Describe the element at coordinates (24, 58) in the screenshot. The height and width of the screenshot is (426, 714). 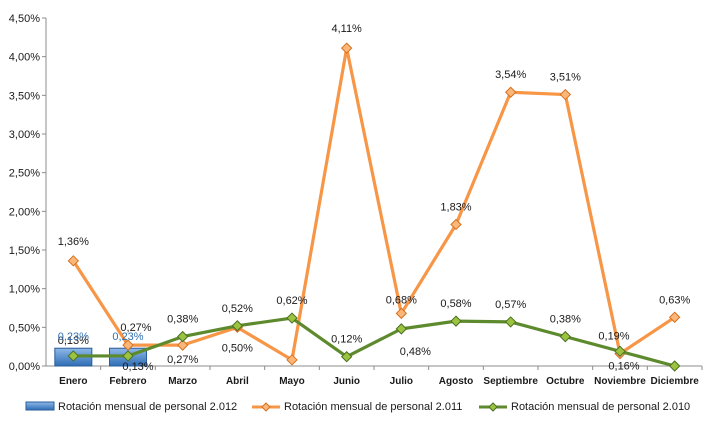
I see `y-tick-label: 4,00%` at that location.